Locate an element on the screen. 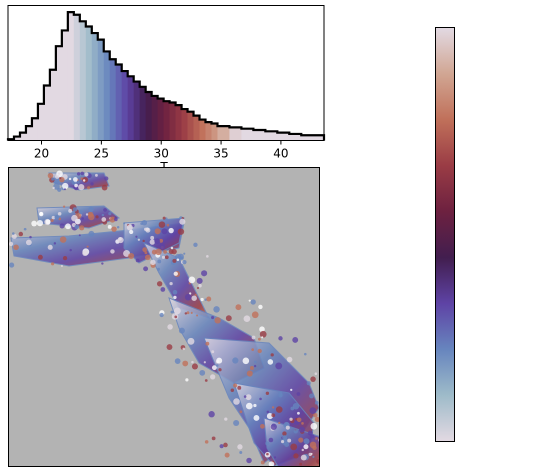 This screenshot has width=537, height=472. x-tick-label: 30 is located at coordinates (161, 154).